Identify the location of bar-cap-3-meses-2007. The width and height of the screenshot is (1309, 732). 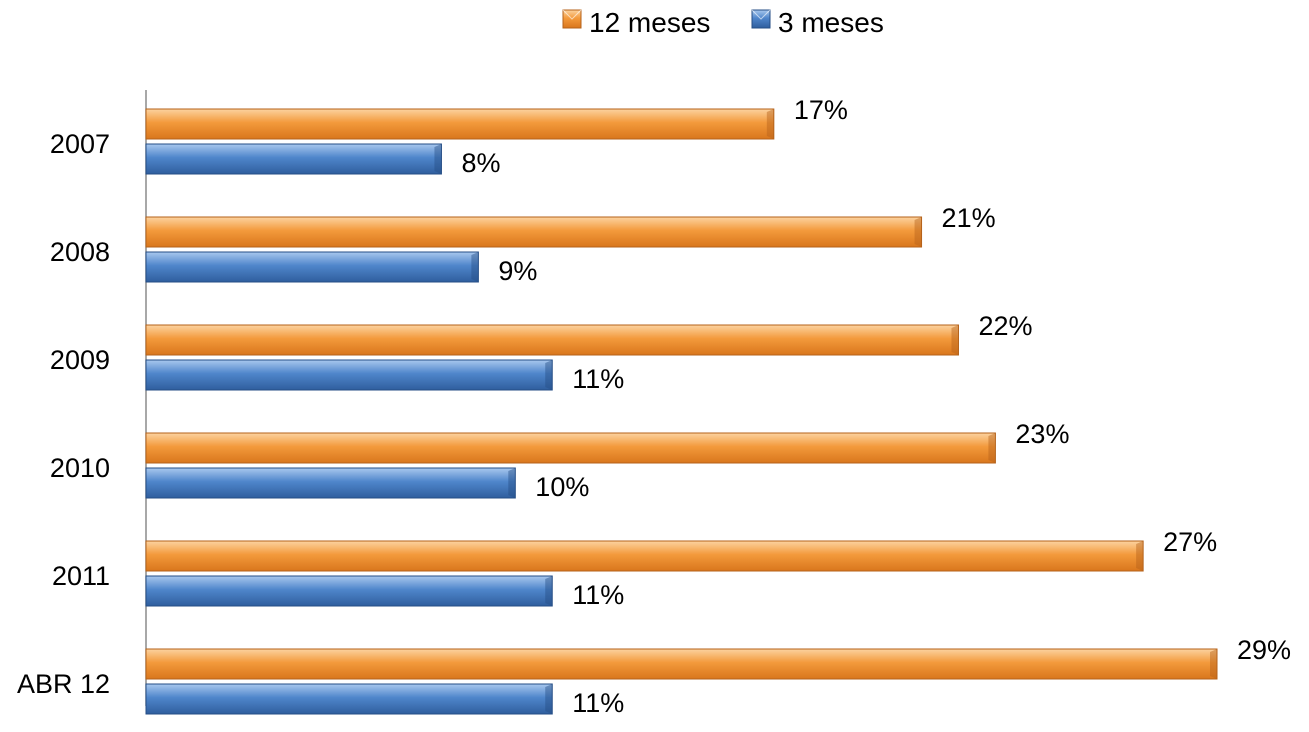
(438, 159).